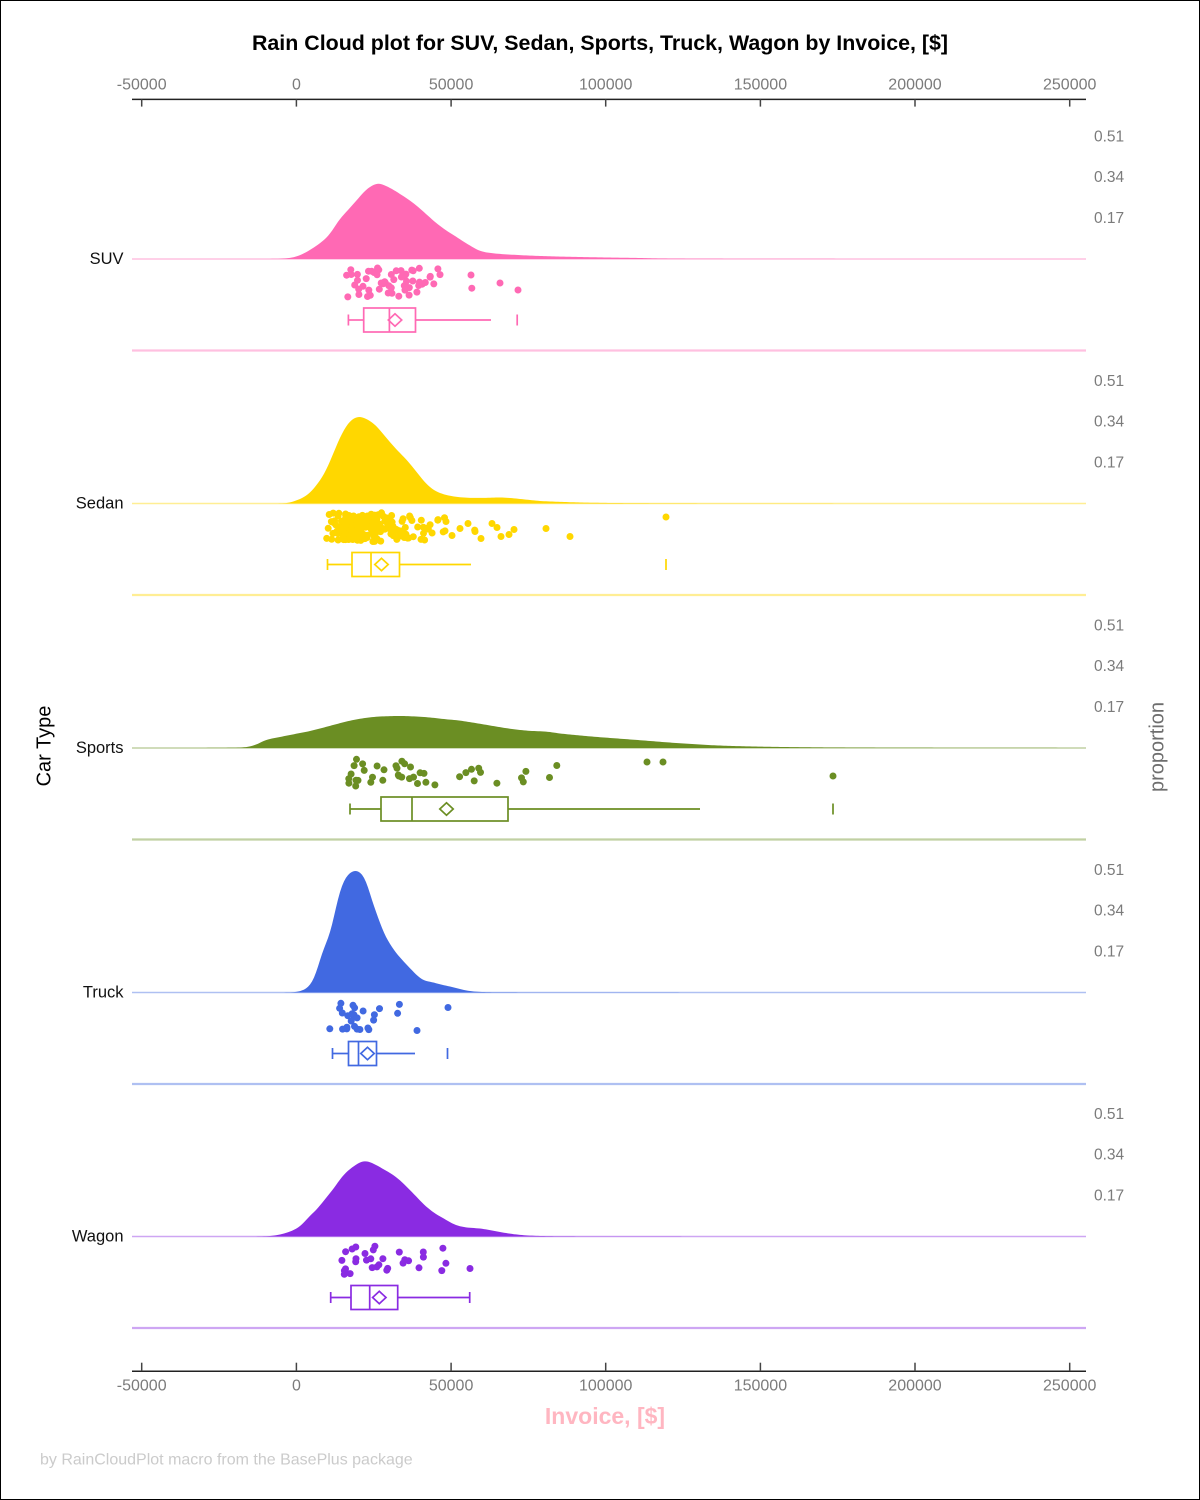  Describe the element at coordinates (103, 993) in the screenshot. I see `svg-text: Truck` at that location.